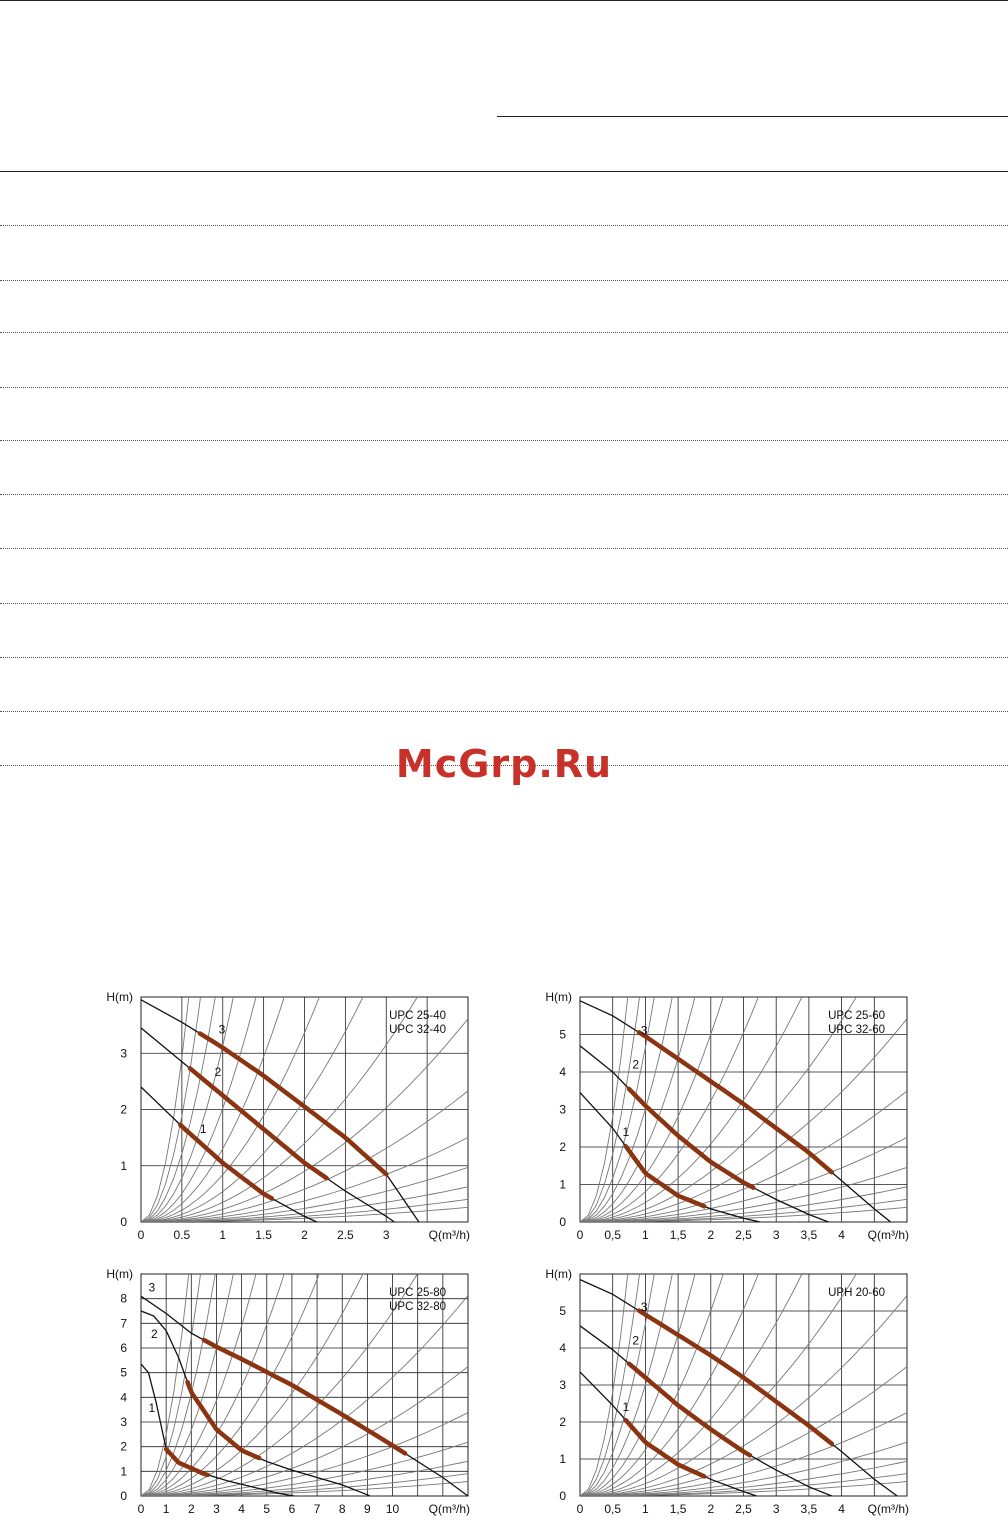 This screenshot has height=1539, width=1008. I want to click on top-rule, so click(504, 0).